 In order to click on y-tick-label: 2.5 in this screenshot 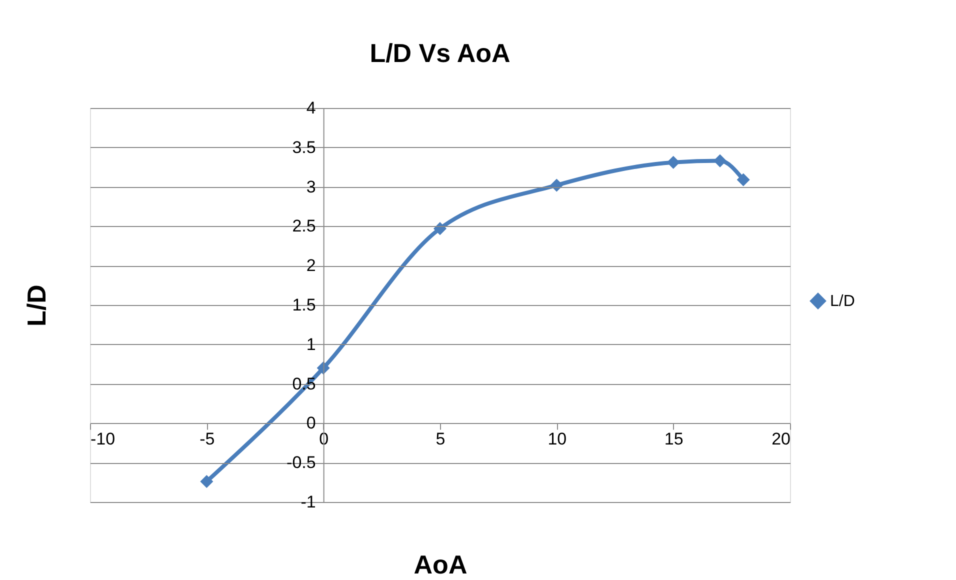, I will do `click(304, 226)`.